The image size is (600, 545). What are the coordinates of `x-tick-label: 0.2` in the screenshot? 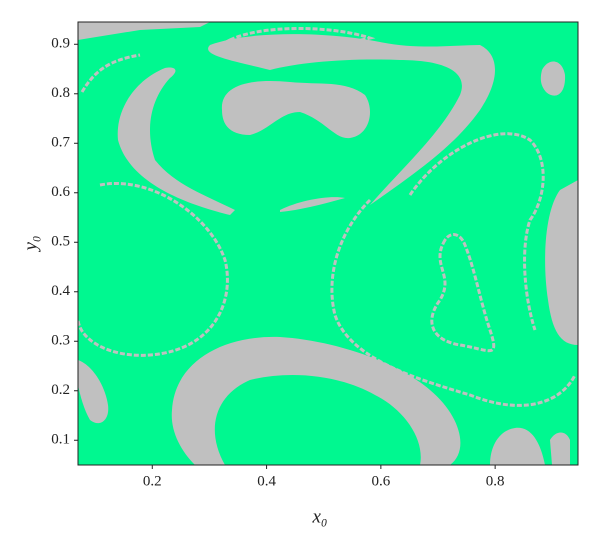 It's located at (152, 481).